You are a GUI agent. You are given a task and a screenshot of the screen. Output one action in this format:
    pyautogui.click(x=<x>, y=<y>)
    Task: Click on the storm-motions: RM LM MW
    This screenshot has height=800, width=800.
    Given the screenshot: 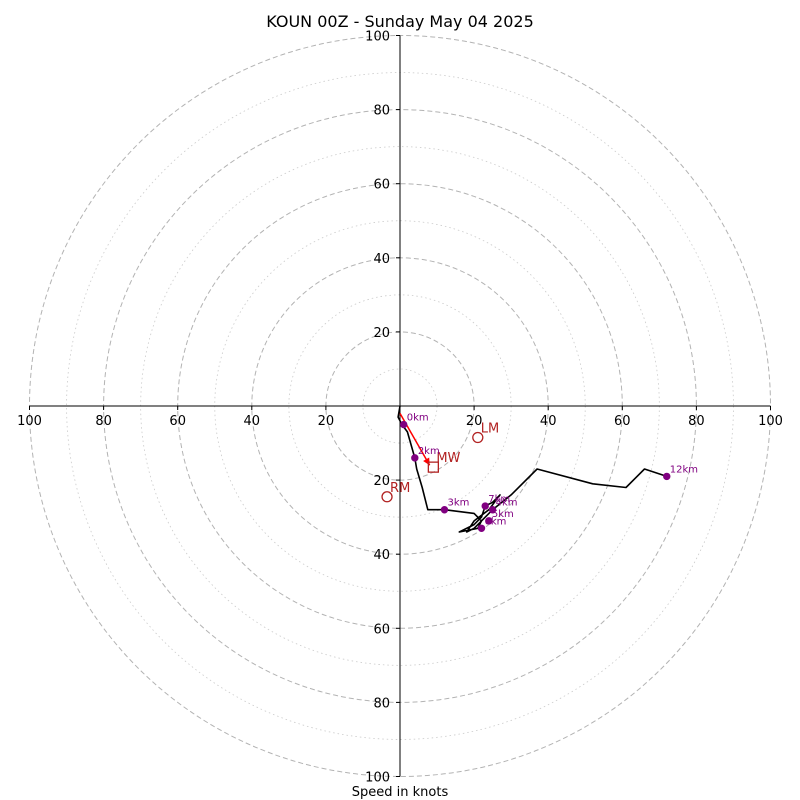 What is the action you would take?
    pyautogui.click(x=440, y=462)
    